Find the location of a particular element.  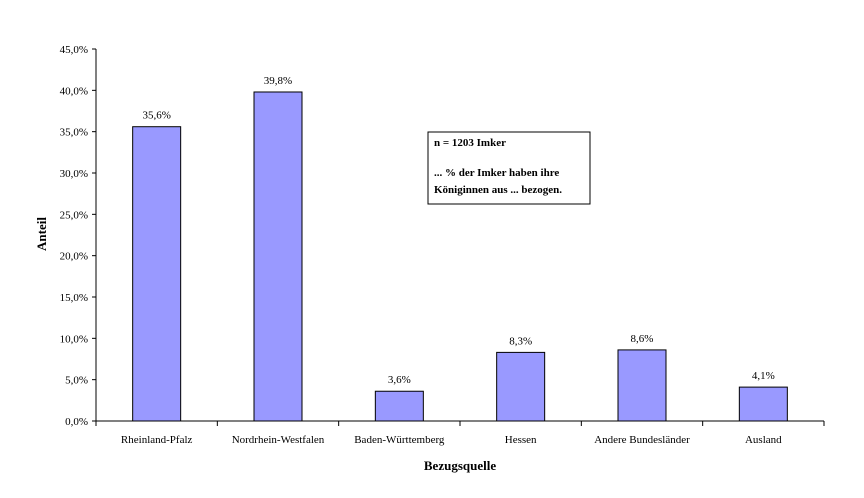

bar-value-label: 8,3% is located at coordinates (520, 341).